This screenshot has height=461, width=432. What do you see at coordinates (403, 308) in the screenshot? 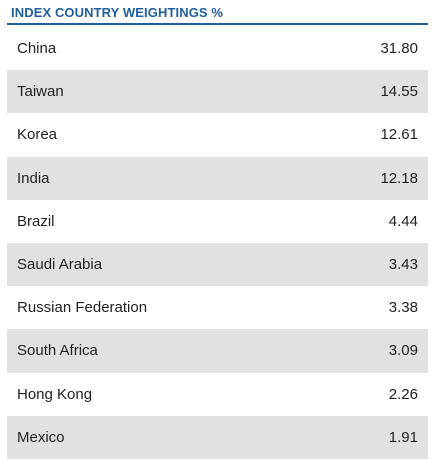
I see `weighting-value: 3.38` at bounding box center [403, 308].